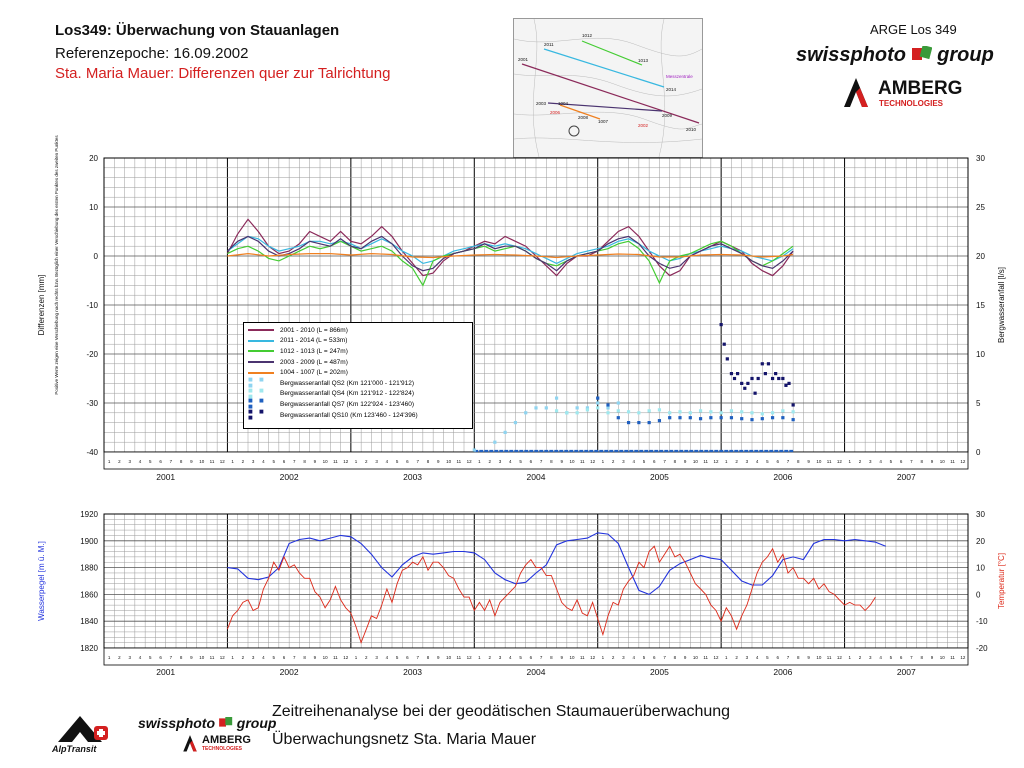 This screenshot has width=1024, height=768. I want to click on y-tick-label: -40, so click(92, 452).